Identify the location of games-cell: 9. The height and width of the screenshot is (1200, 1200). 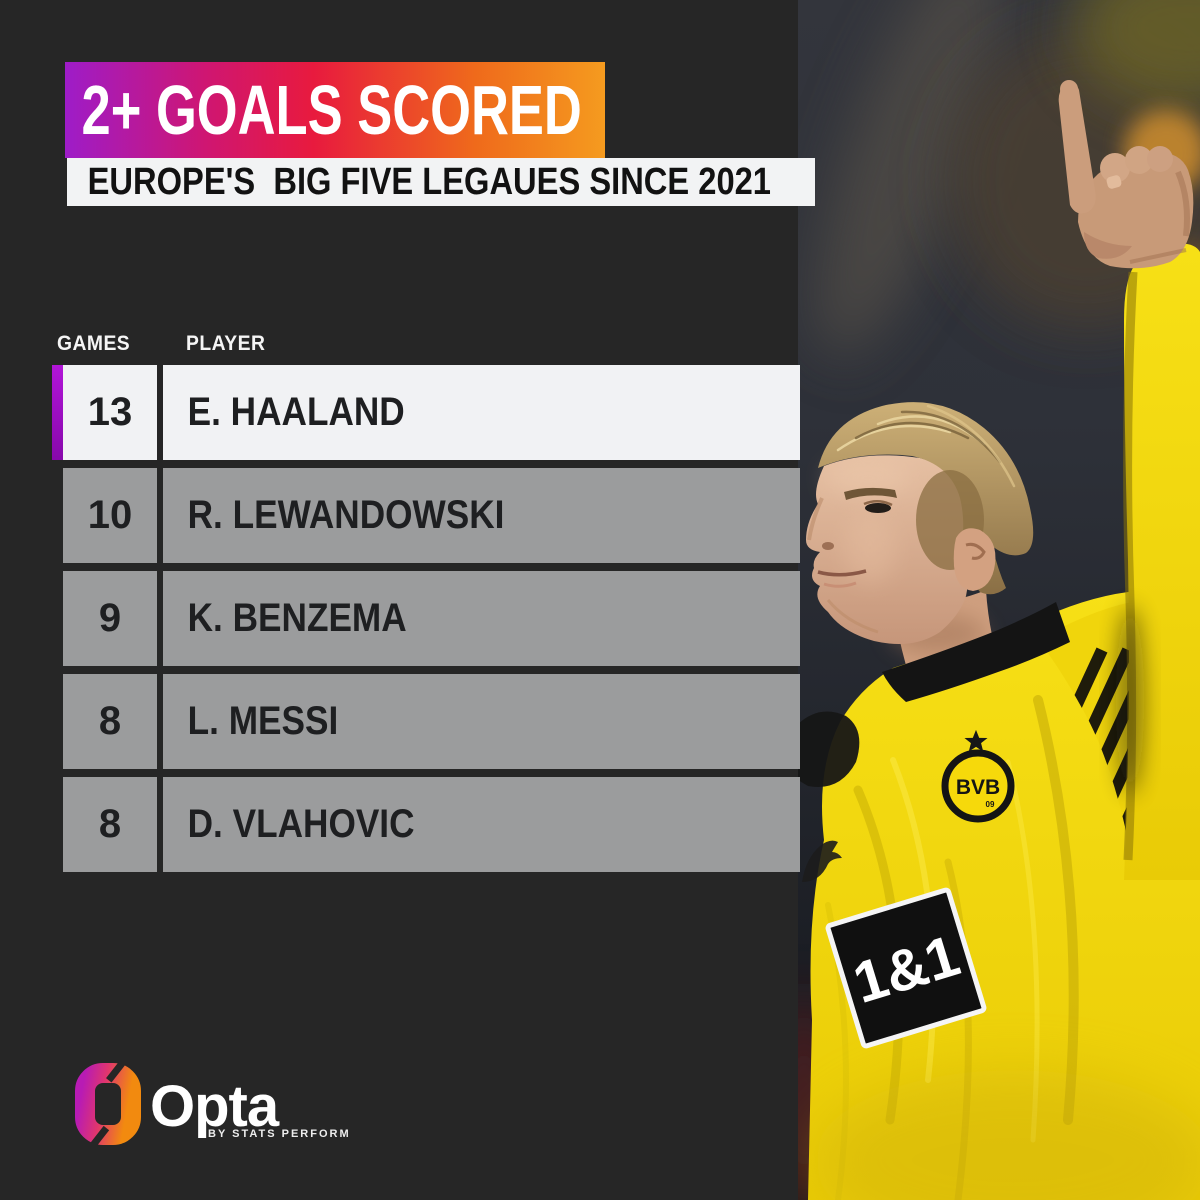
(110, 618).